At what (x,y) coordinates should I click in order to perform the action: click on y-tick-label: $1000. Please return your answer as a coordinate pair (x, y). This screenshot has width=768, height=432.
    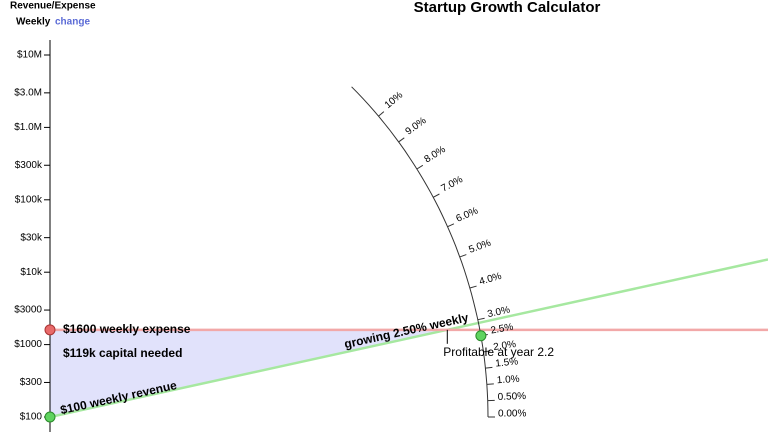
    Looking at the image, I should click on (28, 344).